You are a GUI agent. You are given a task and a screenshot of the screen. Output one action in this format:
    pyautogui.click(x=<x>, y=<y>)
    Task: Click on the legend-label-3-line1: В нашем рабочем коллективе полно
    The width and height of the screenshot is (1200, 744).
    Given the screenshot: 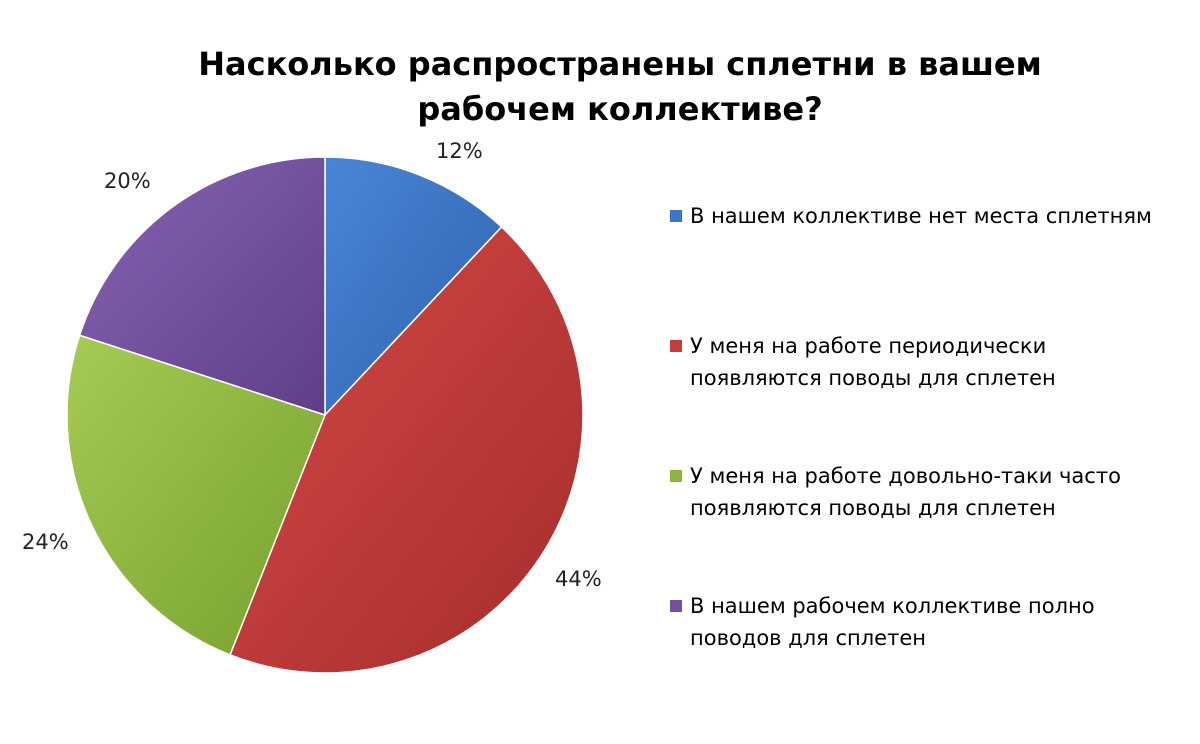 What is the action you would take?
    pyautogui.click(x=892, y=606)
    